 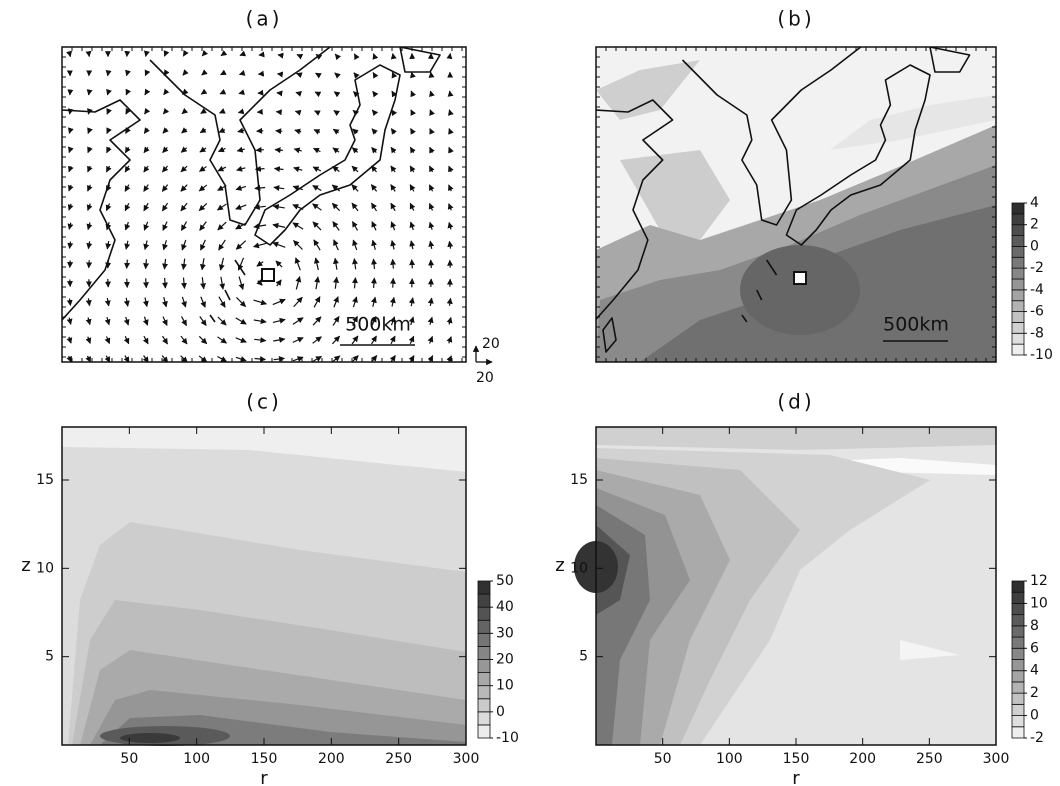 What do you see at coordinates (264, 402) in the screenshot?
I see `panel-title: (c)` at bounding box center [264, 402].